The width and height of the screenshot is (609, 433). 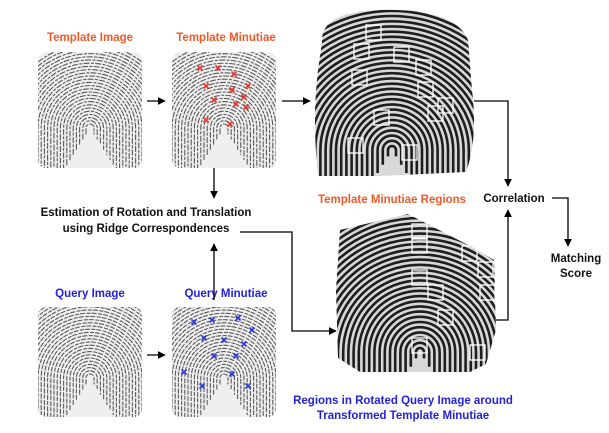 I want to click on arrow-query-regions-to-correlation, so click(x=502, y=265).